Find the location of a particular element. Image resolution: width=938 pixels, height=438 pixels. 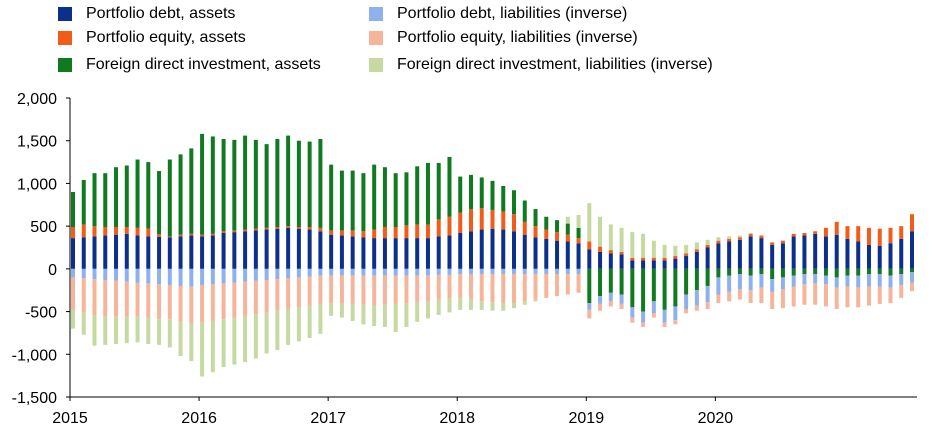

x-tick-label: 2016 is located at coordinates (199, 418).